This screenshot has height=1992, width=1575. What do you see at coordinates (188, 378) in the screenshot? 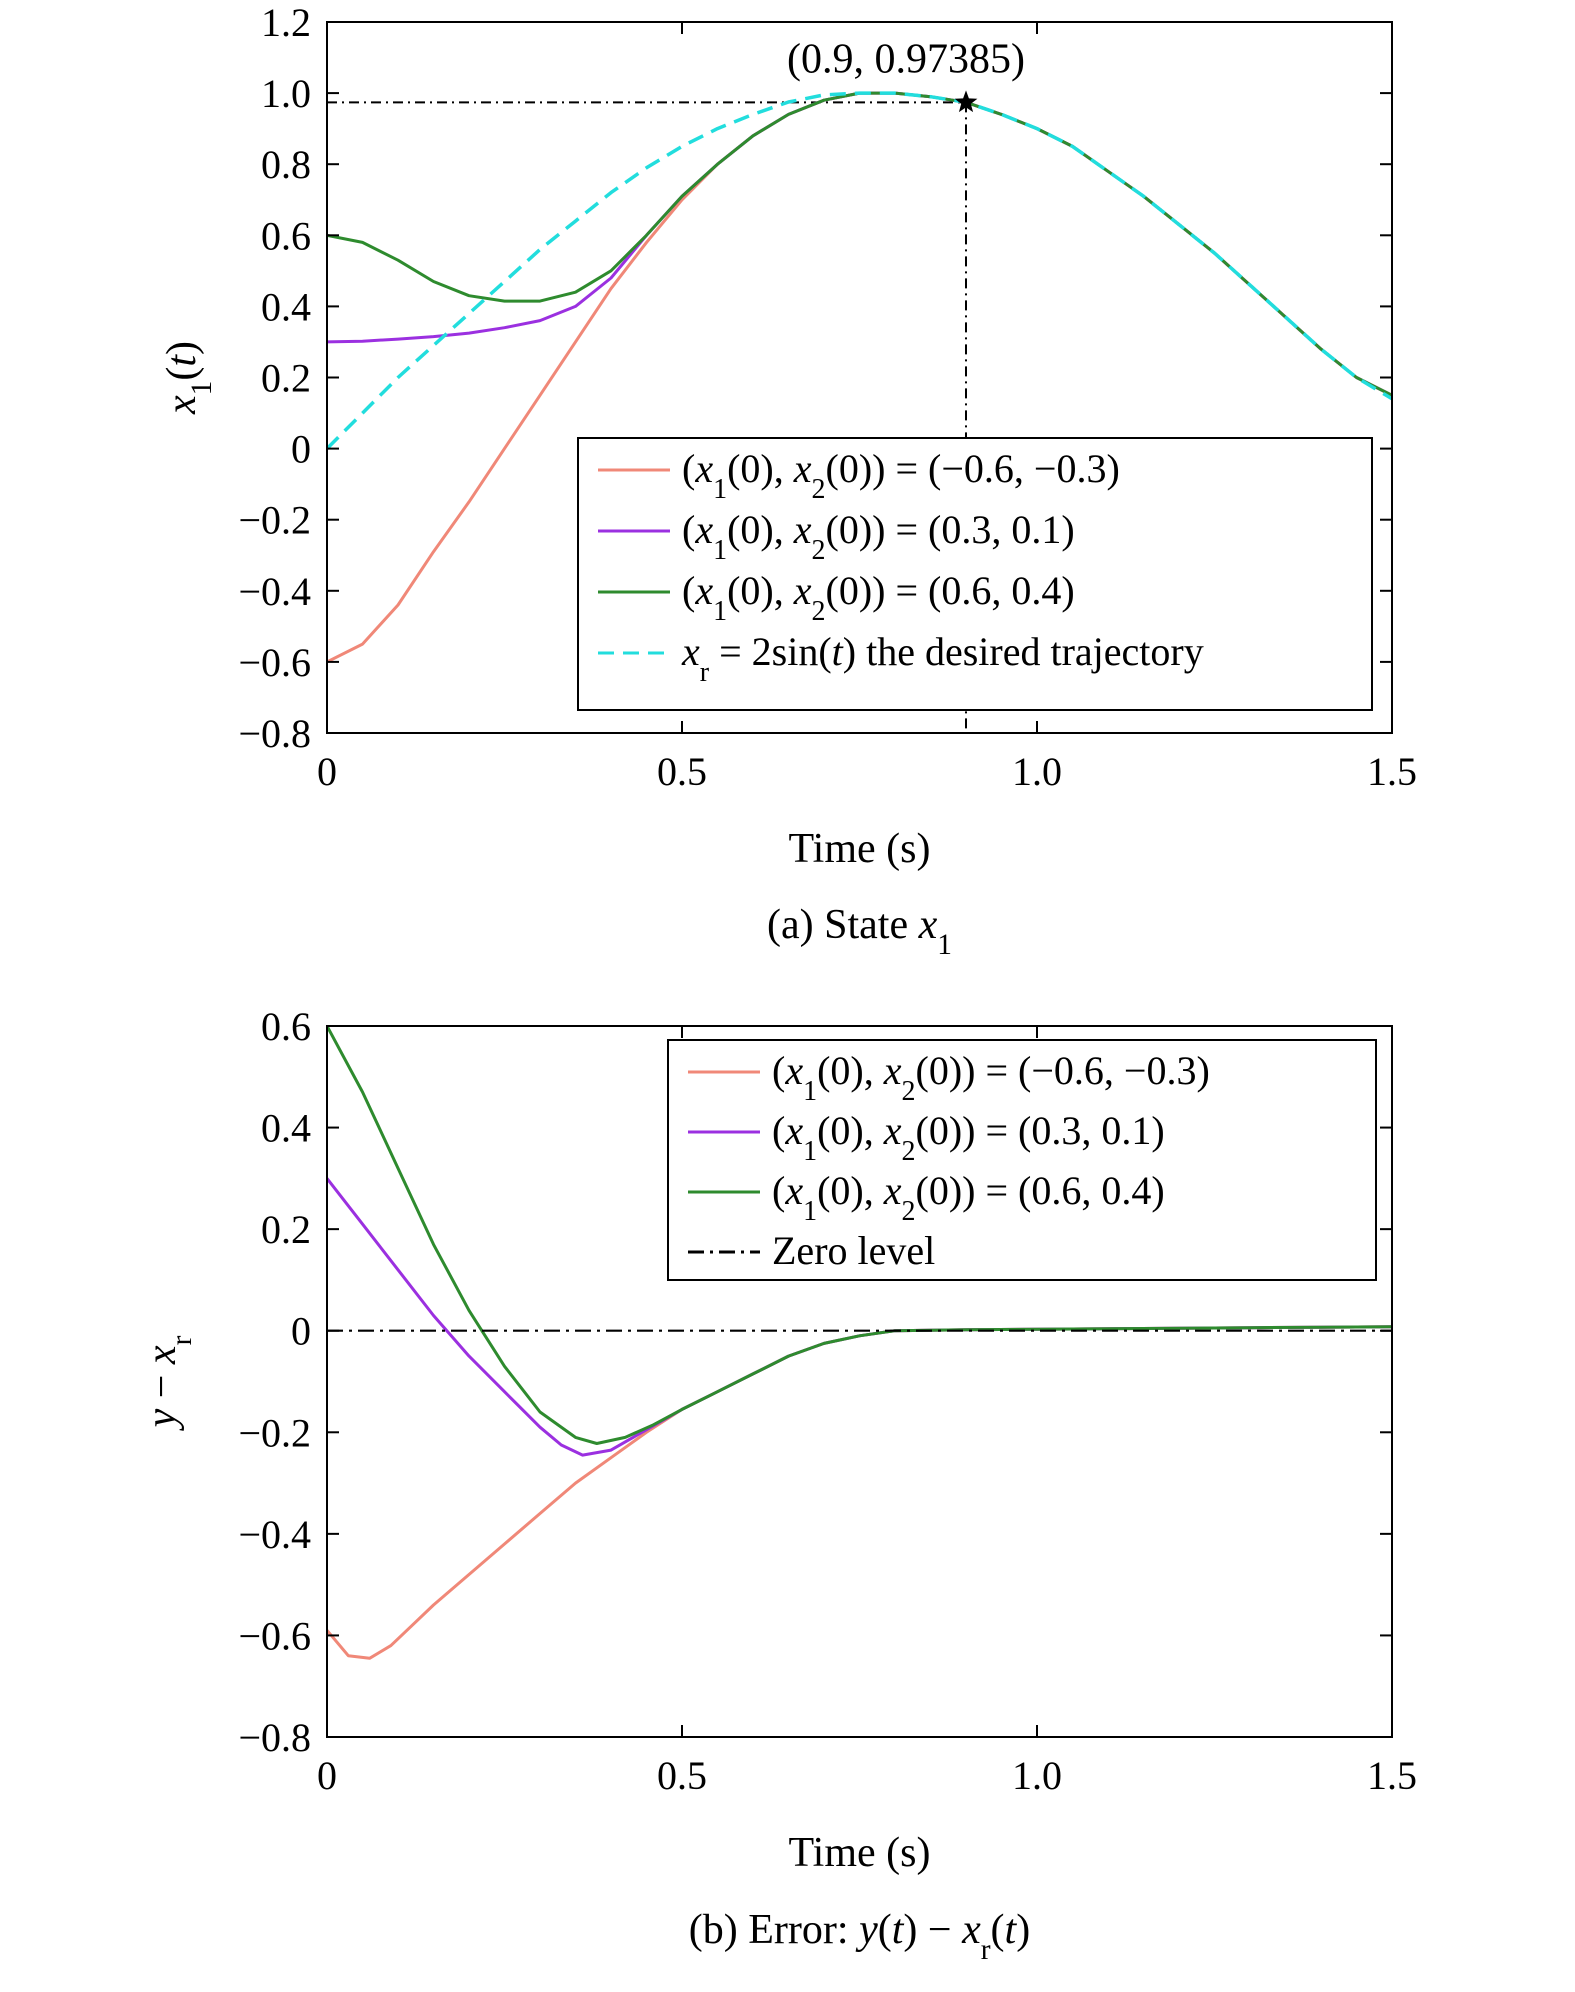
I see `y-axis-label: x1(t)` at bounding box center [188, 378].